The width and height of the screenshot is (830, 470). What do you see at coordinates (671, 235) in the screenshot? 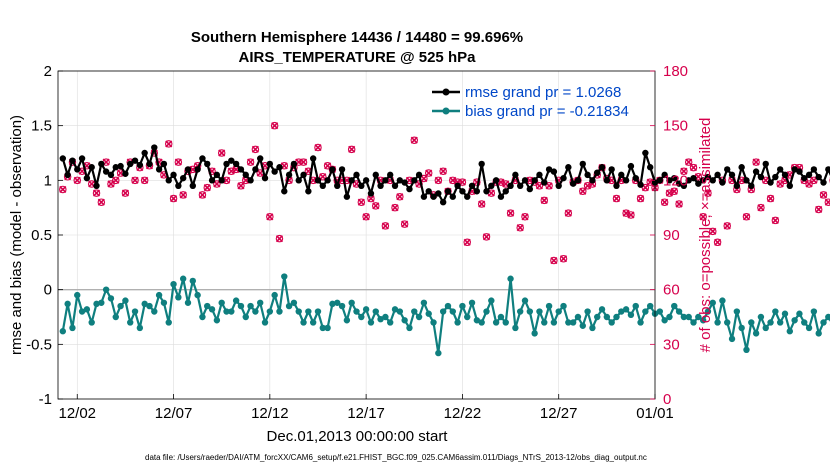
I see `y-right-tick-label: 90` at bounding box center [671, 235].